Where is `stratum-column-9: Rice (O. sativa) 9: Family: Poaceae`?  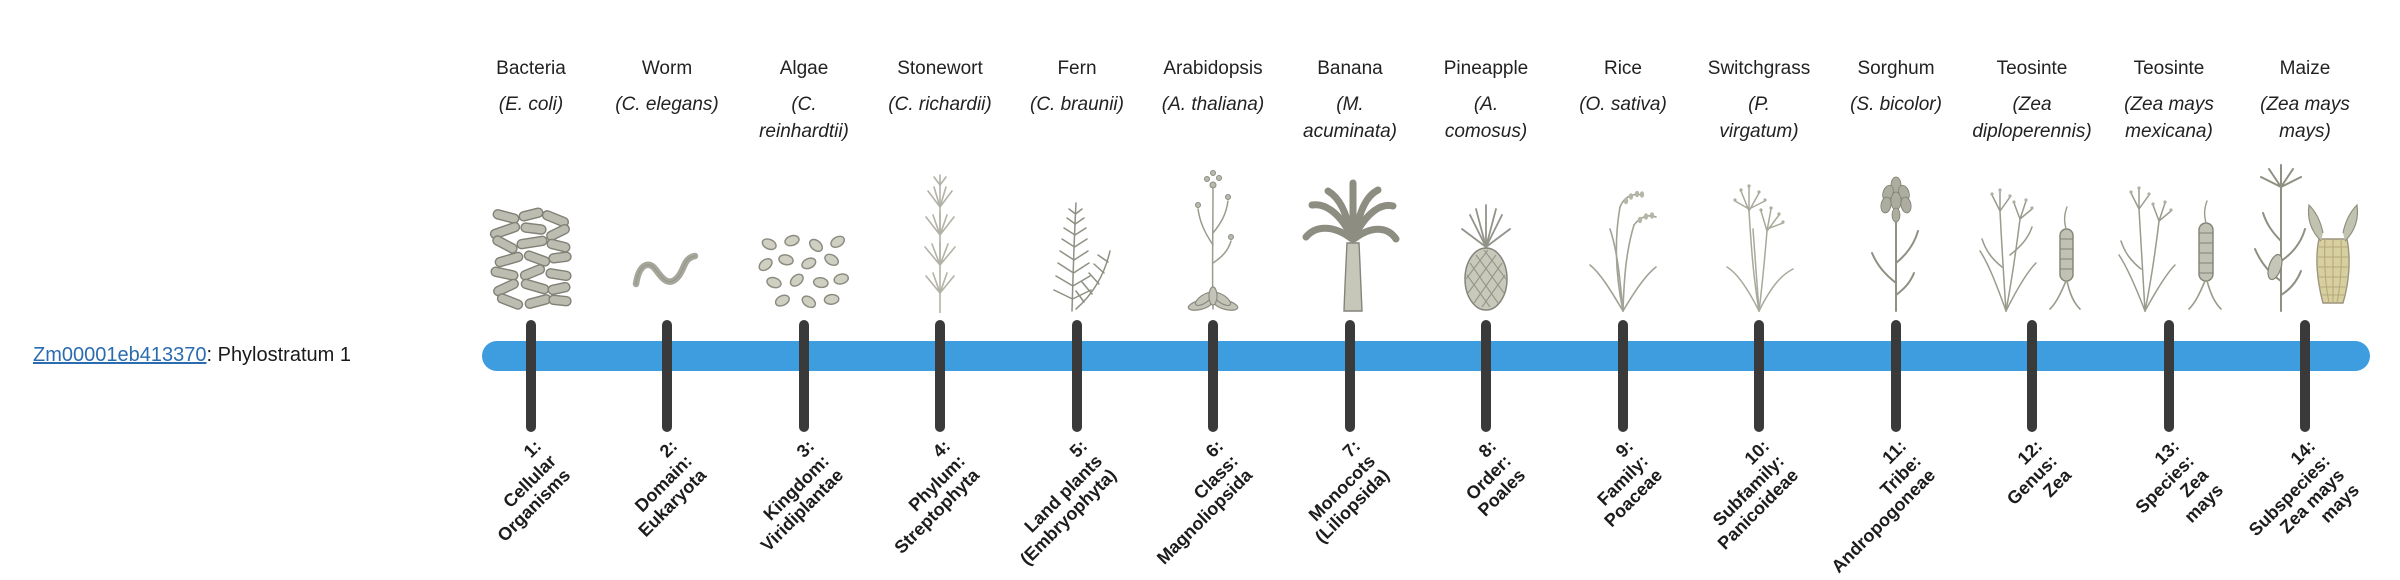 stratum-column-9: Rice (O. sativa) 9: Family: Poaceae is located at coordinates (1623, 290).